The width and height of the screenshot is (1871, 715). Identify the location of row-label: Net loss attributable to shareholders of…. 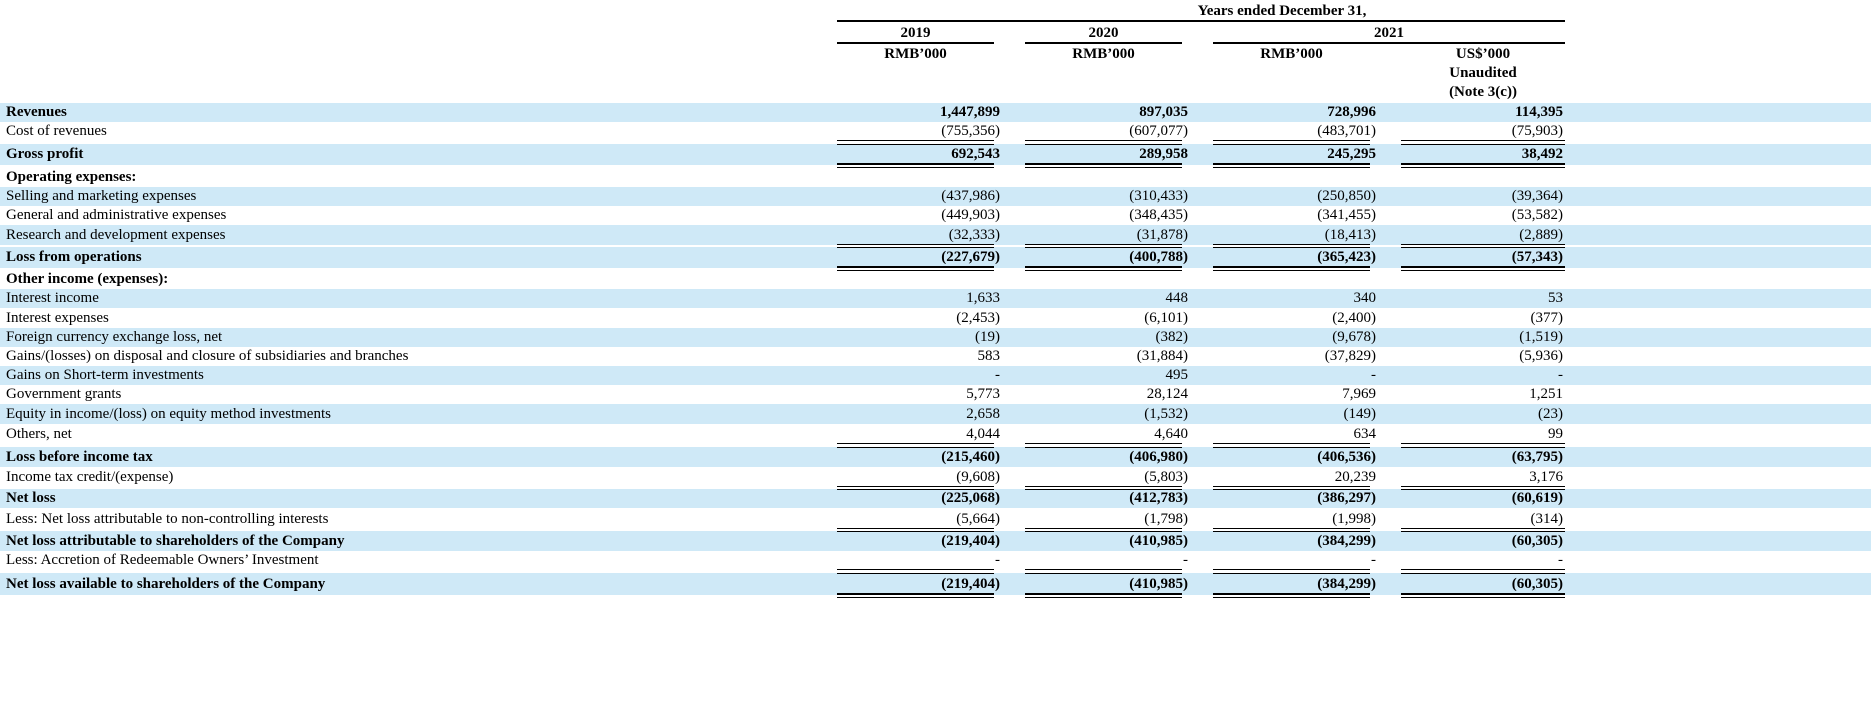
(175, 541).